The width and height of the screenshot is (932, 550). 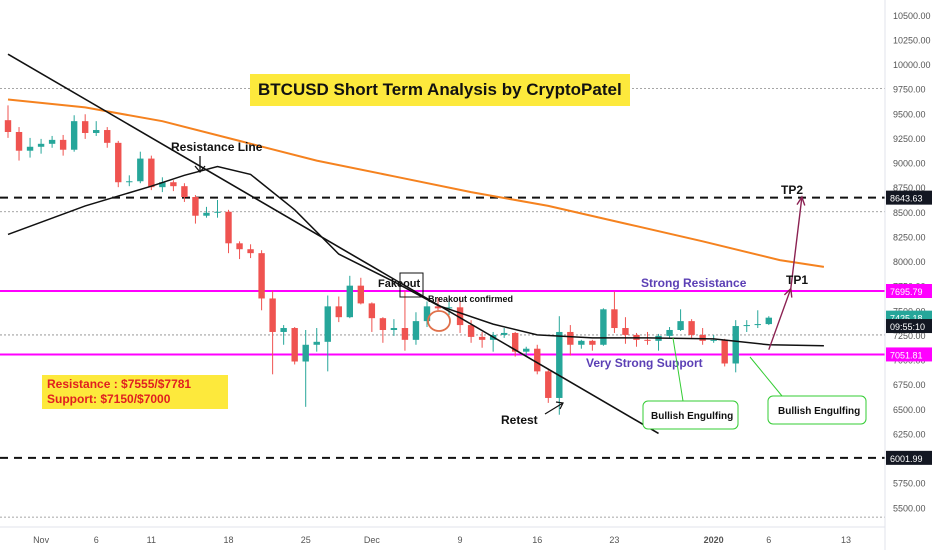 I want to click on x-tick-label: 25, so click(x=306, y=540).